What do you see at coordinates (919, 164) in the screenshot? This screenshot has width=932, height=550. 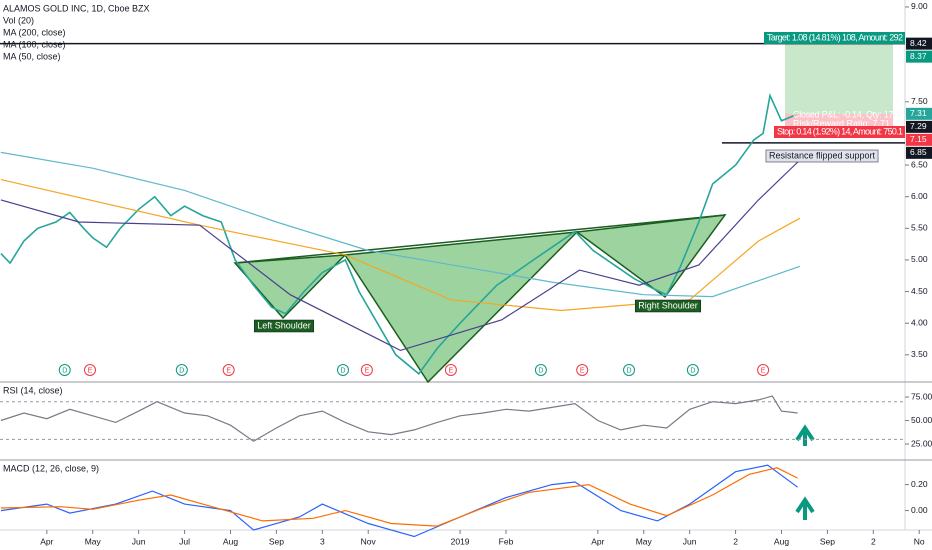 I see `y-tick-label: 6.50` at bounding box center [919, 164].